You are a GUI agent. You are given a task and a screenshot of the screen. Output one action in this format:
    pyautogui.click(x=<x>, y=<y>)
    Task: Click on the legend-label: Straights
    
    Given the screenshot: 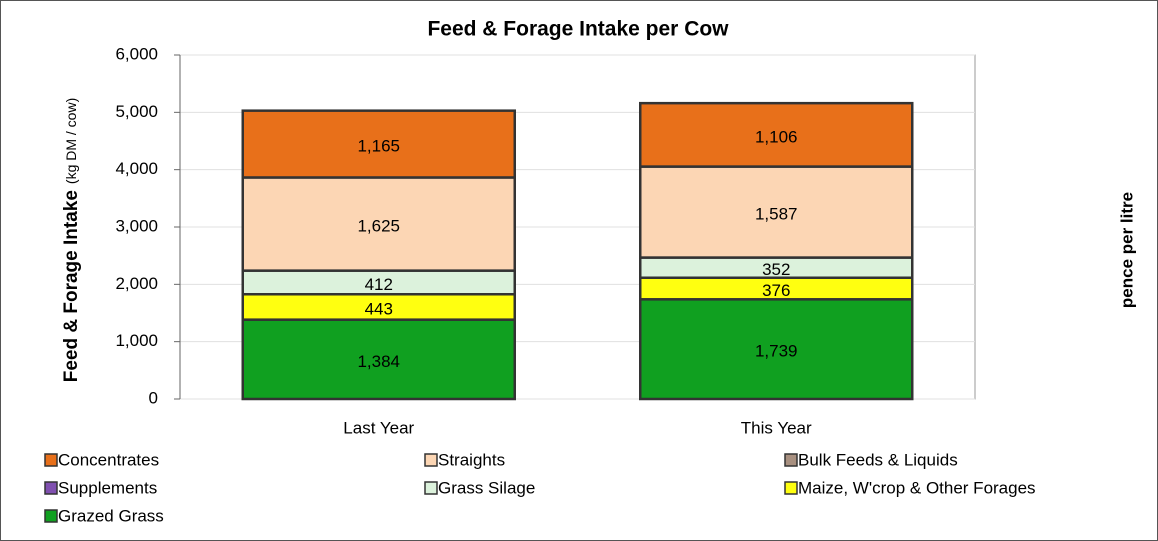 What is the action you would take?
    pyautogui.click(x=471, y=459)
    